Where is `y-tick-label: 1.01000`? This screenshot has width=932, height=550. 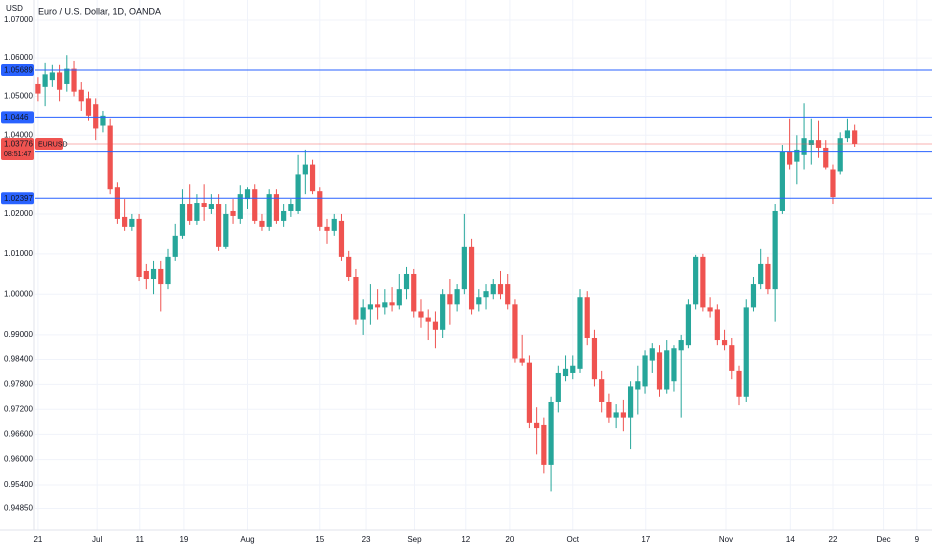
y-tick-label: 1.01000 is located at coordinates (18, 253).